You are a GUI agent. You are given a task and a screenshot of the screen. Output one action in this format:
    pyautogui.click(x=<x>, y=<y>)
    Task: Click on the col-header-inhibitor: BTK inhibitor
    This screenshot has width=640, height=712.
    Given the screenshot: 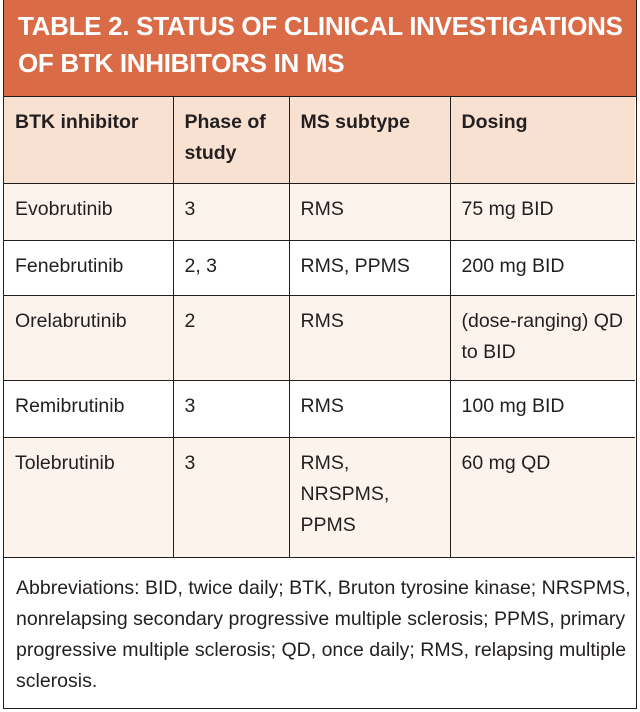 What is the action you would take?
    pyautogui.click(x=89, y=140)
    